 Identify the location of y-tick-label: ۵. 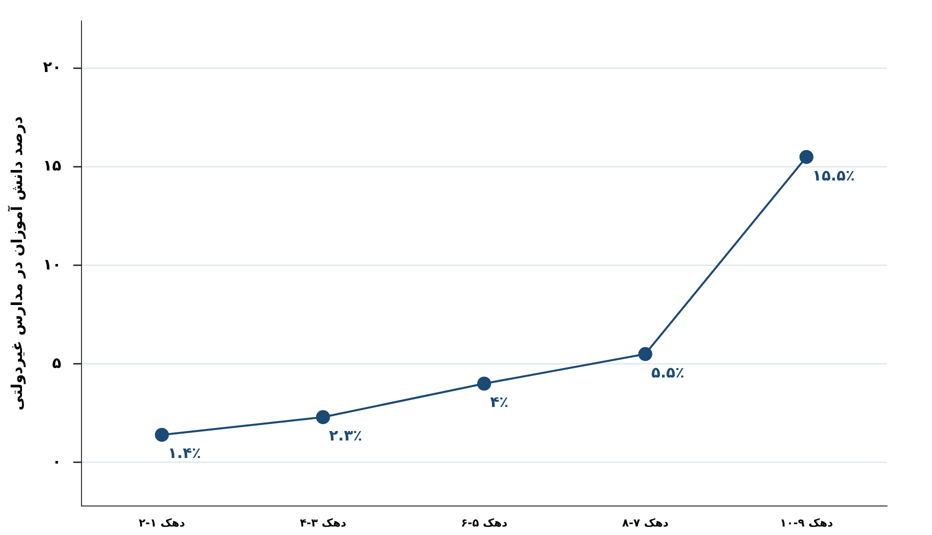
(57, 363).